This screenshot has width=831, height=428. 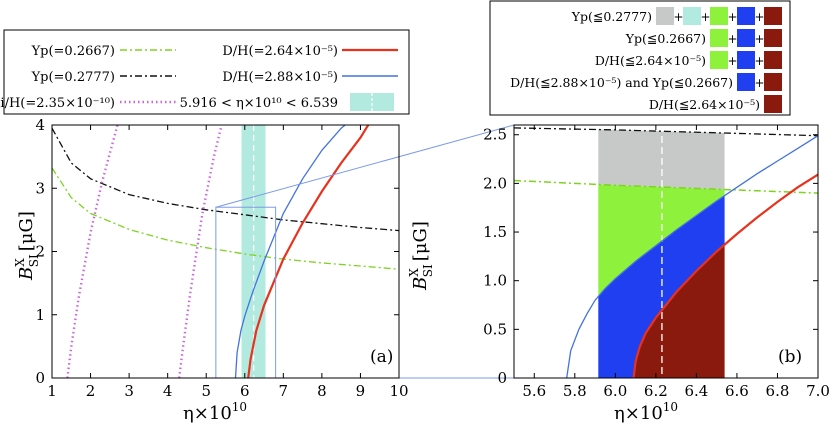 What do you see at coordinates (280, 51) in the screenshot?
I see `legend-left-label: D/H(=2.64×10⁻⁵)` at bounding box center [280, 51].